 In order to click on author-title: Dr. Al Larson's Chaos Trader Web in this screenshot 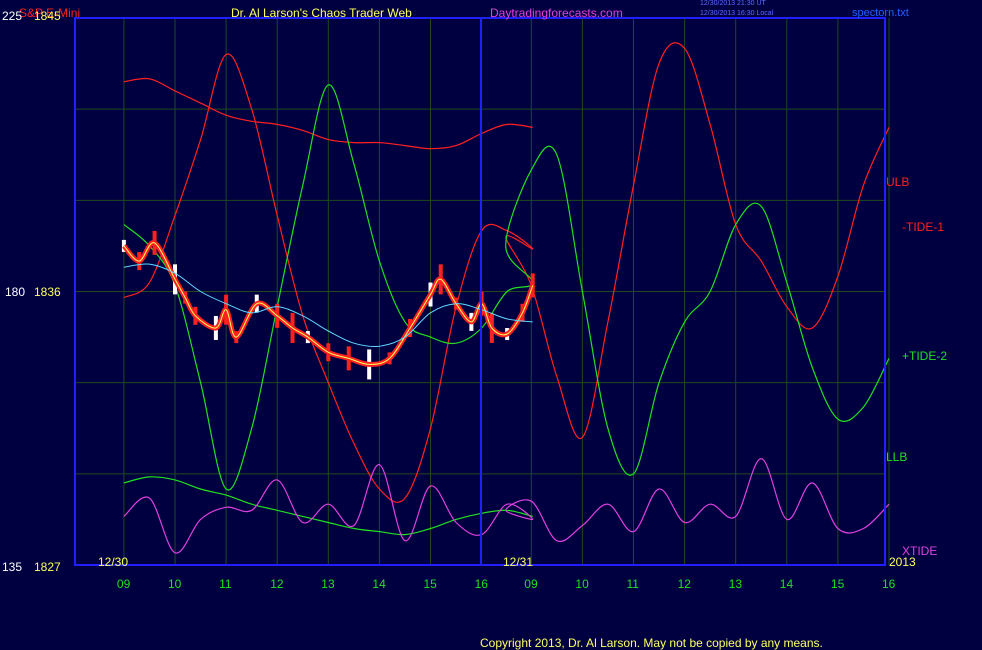, I will do `click(321, 13)`.